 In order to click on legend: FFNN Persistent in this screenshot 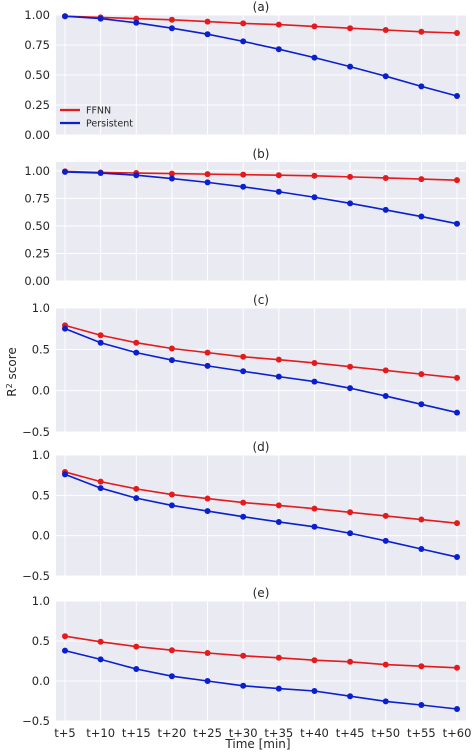, I will do `click(96, 118)`.